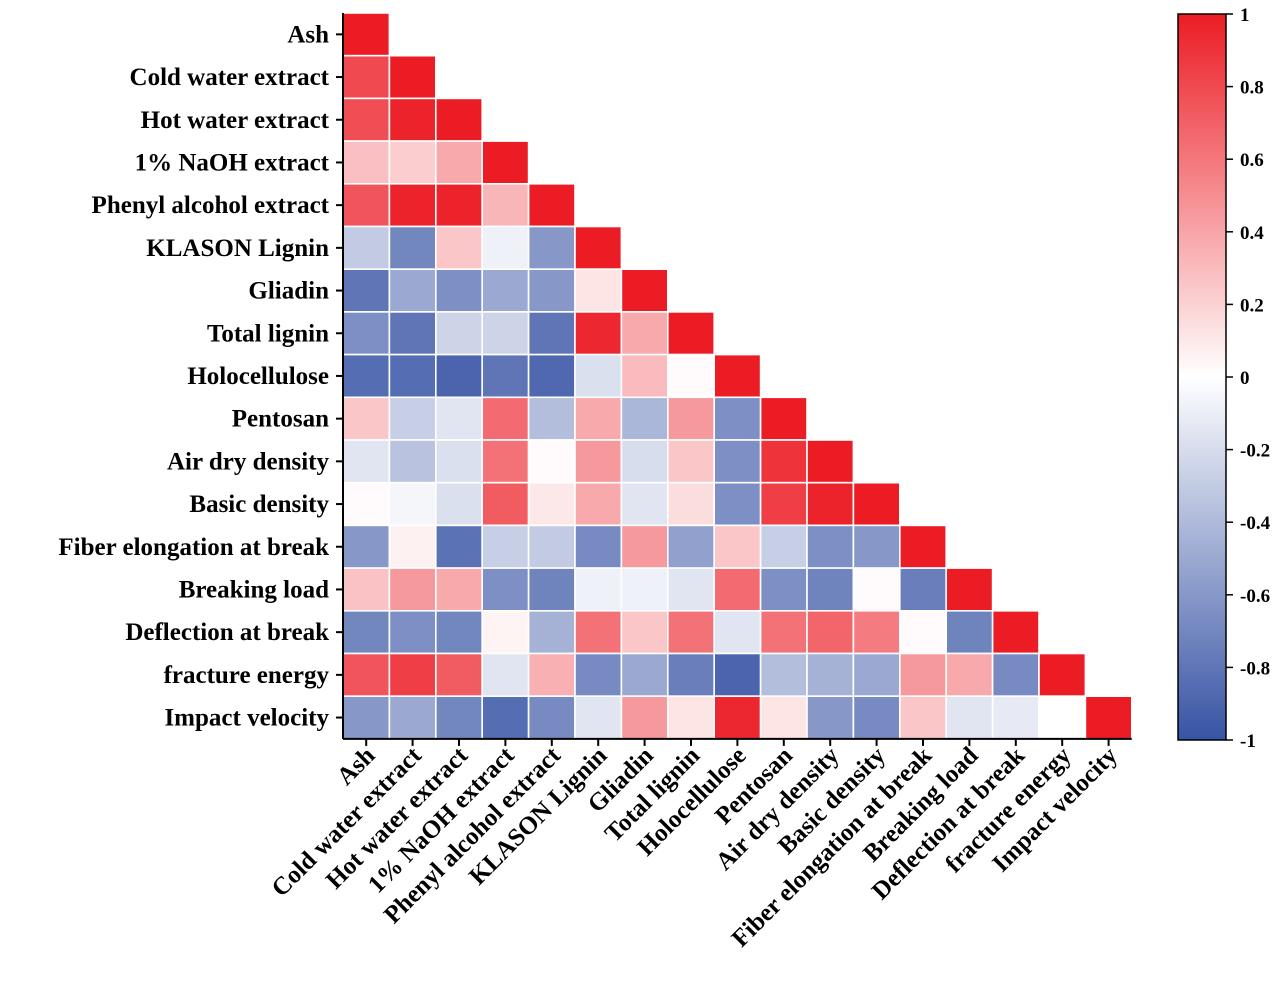  Describe the element at coordinates (232, 162) in the screenshot. I see `row-label: 1% NaOH extract` at that location.